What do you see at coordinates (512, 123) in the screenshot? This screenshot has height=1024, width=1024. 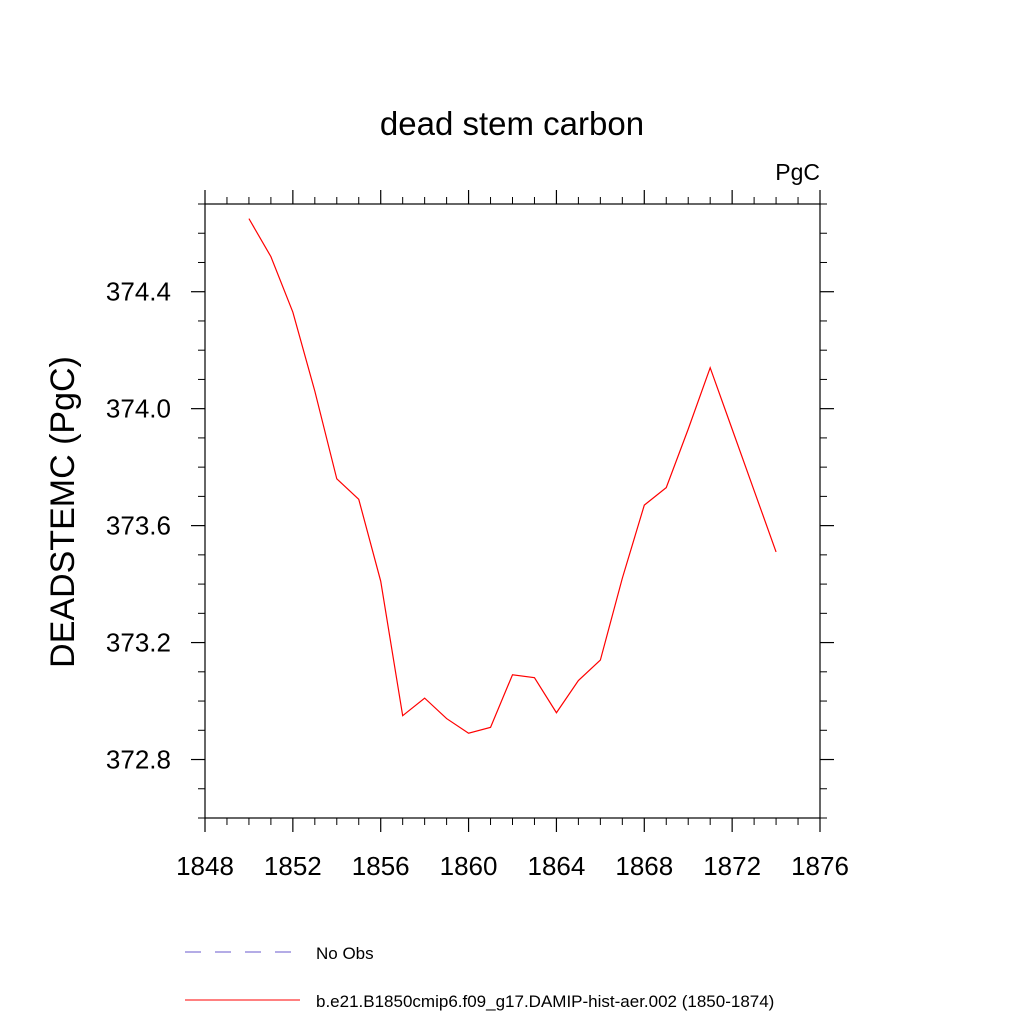 I see `chart-title: dead stem carbon` at bounding box center [512, 123].